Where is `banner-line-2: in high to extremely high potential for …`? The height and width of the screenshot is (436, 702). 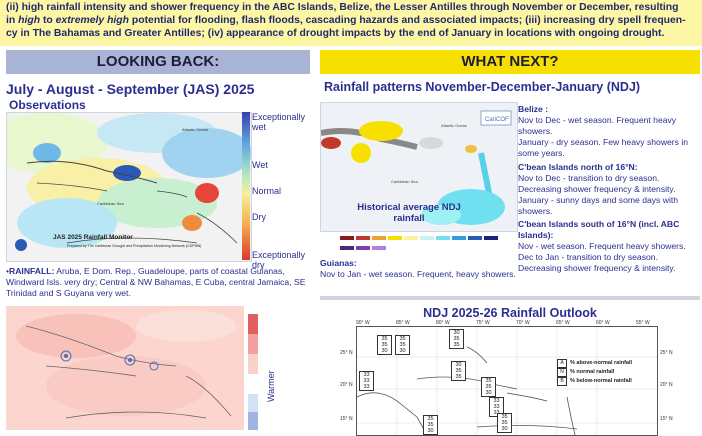 banner-line-2: in high to extremely high potential for … is located at coordinates (351, 20).